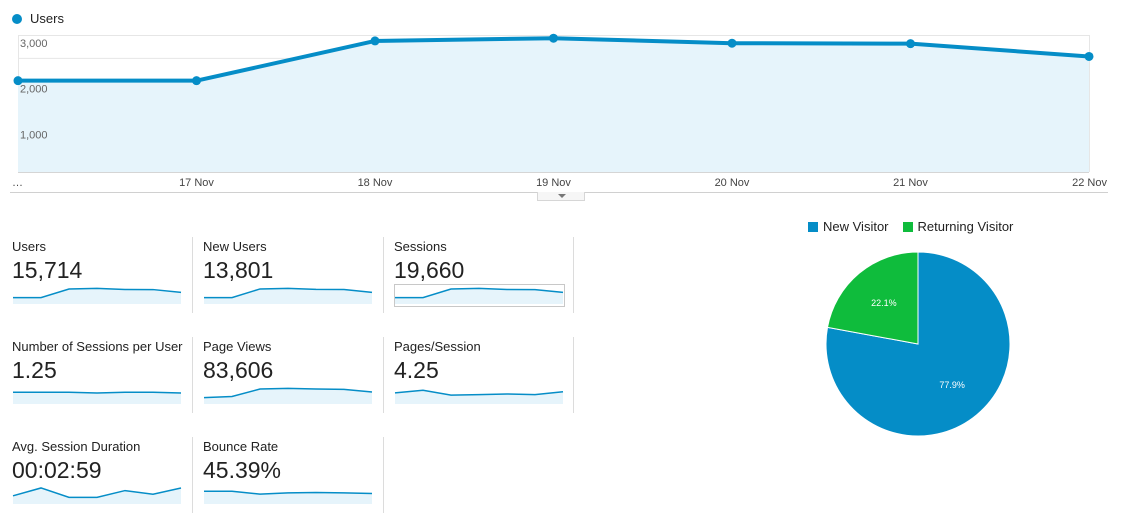  What do you see at coordinates (196, 183) in the screenshot?
I see `x-tick-label: 17 Nov` at bounding box center [196, 183].